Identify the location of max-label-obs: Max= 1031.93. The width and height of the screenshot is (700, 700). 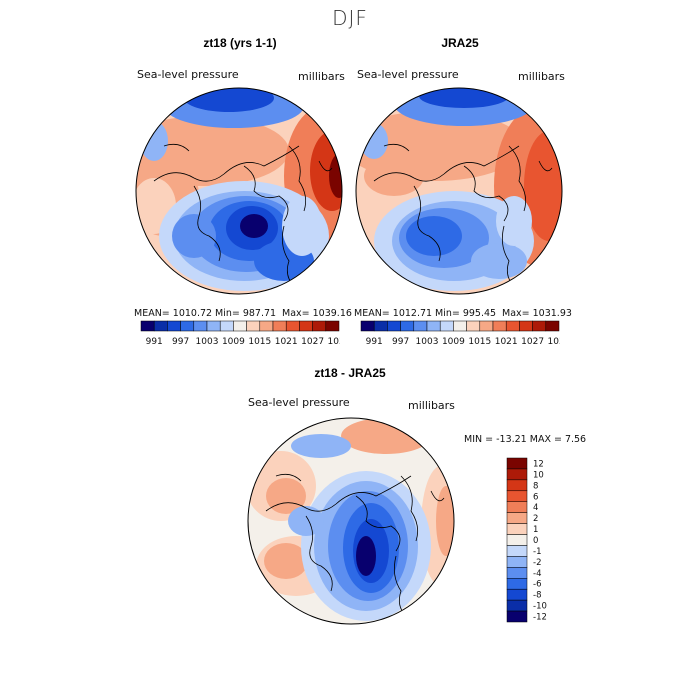
(537, 313).